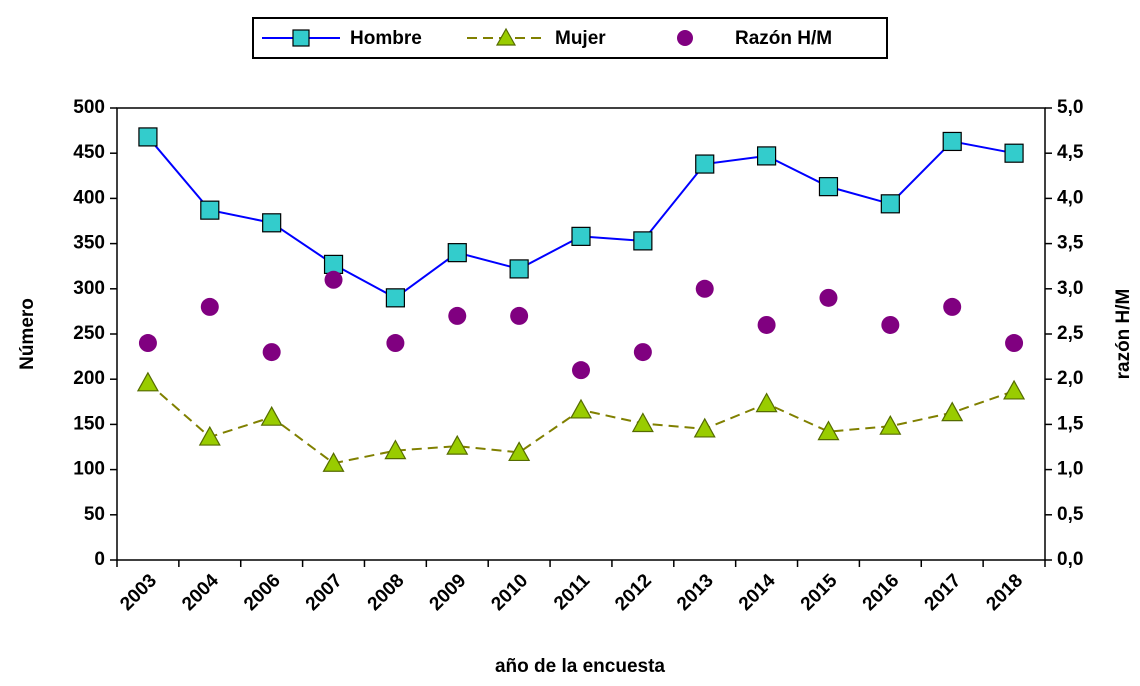  Describe the element at coordinates (943, 592) in the screenshot. I see `x-tick-label: 2017` at that location.